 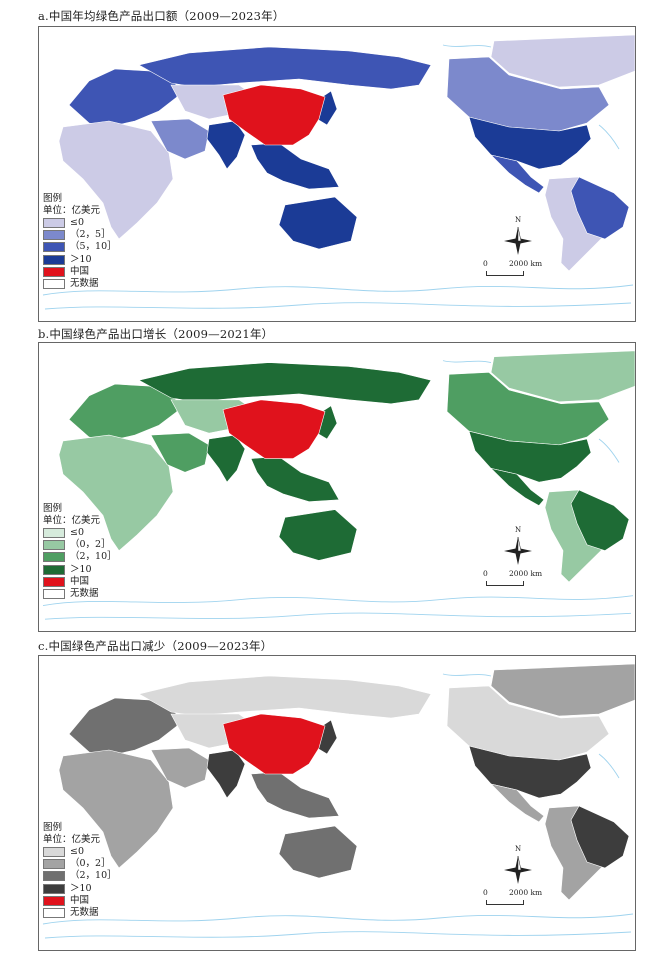 I want to click on panel-a-title: a.中国年均绿色产品出口额（2009—2023年）, so click(x=161, y=16).